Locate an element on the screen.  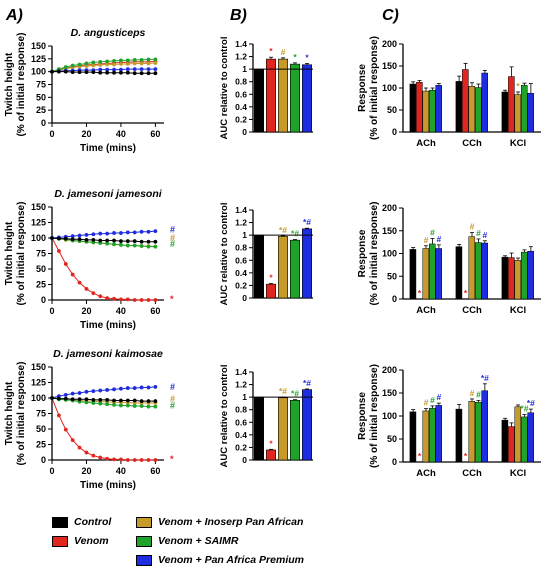
y-axis-label: Twitch height (% of initial response) is located at coordinates (15, 414).